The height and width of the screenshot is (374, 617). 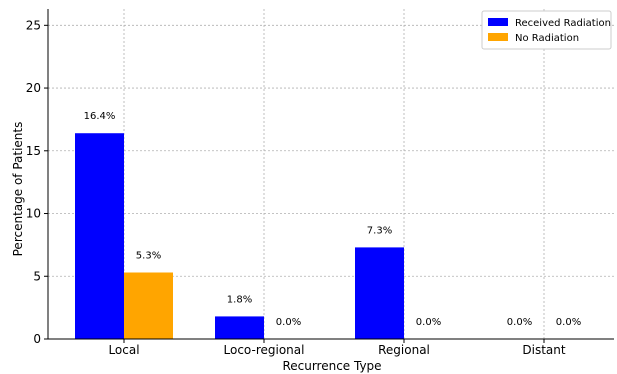 I want to click on y-tick-label: 15, so click(x=33, y=151).